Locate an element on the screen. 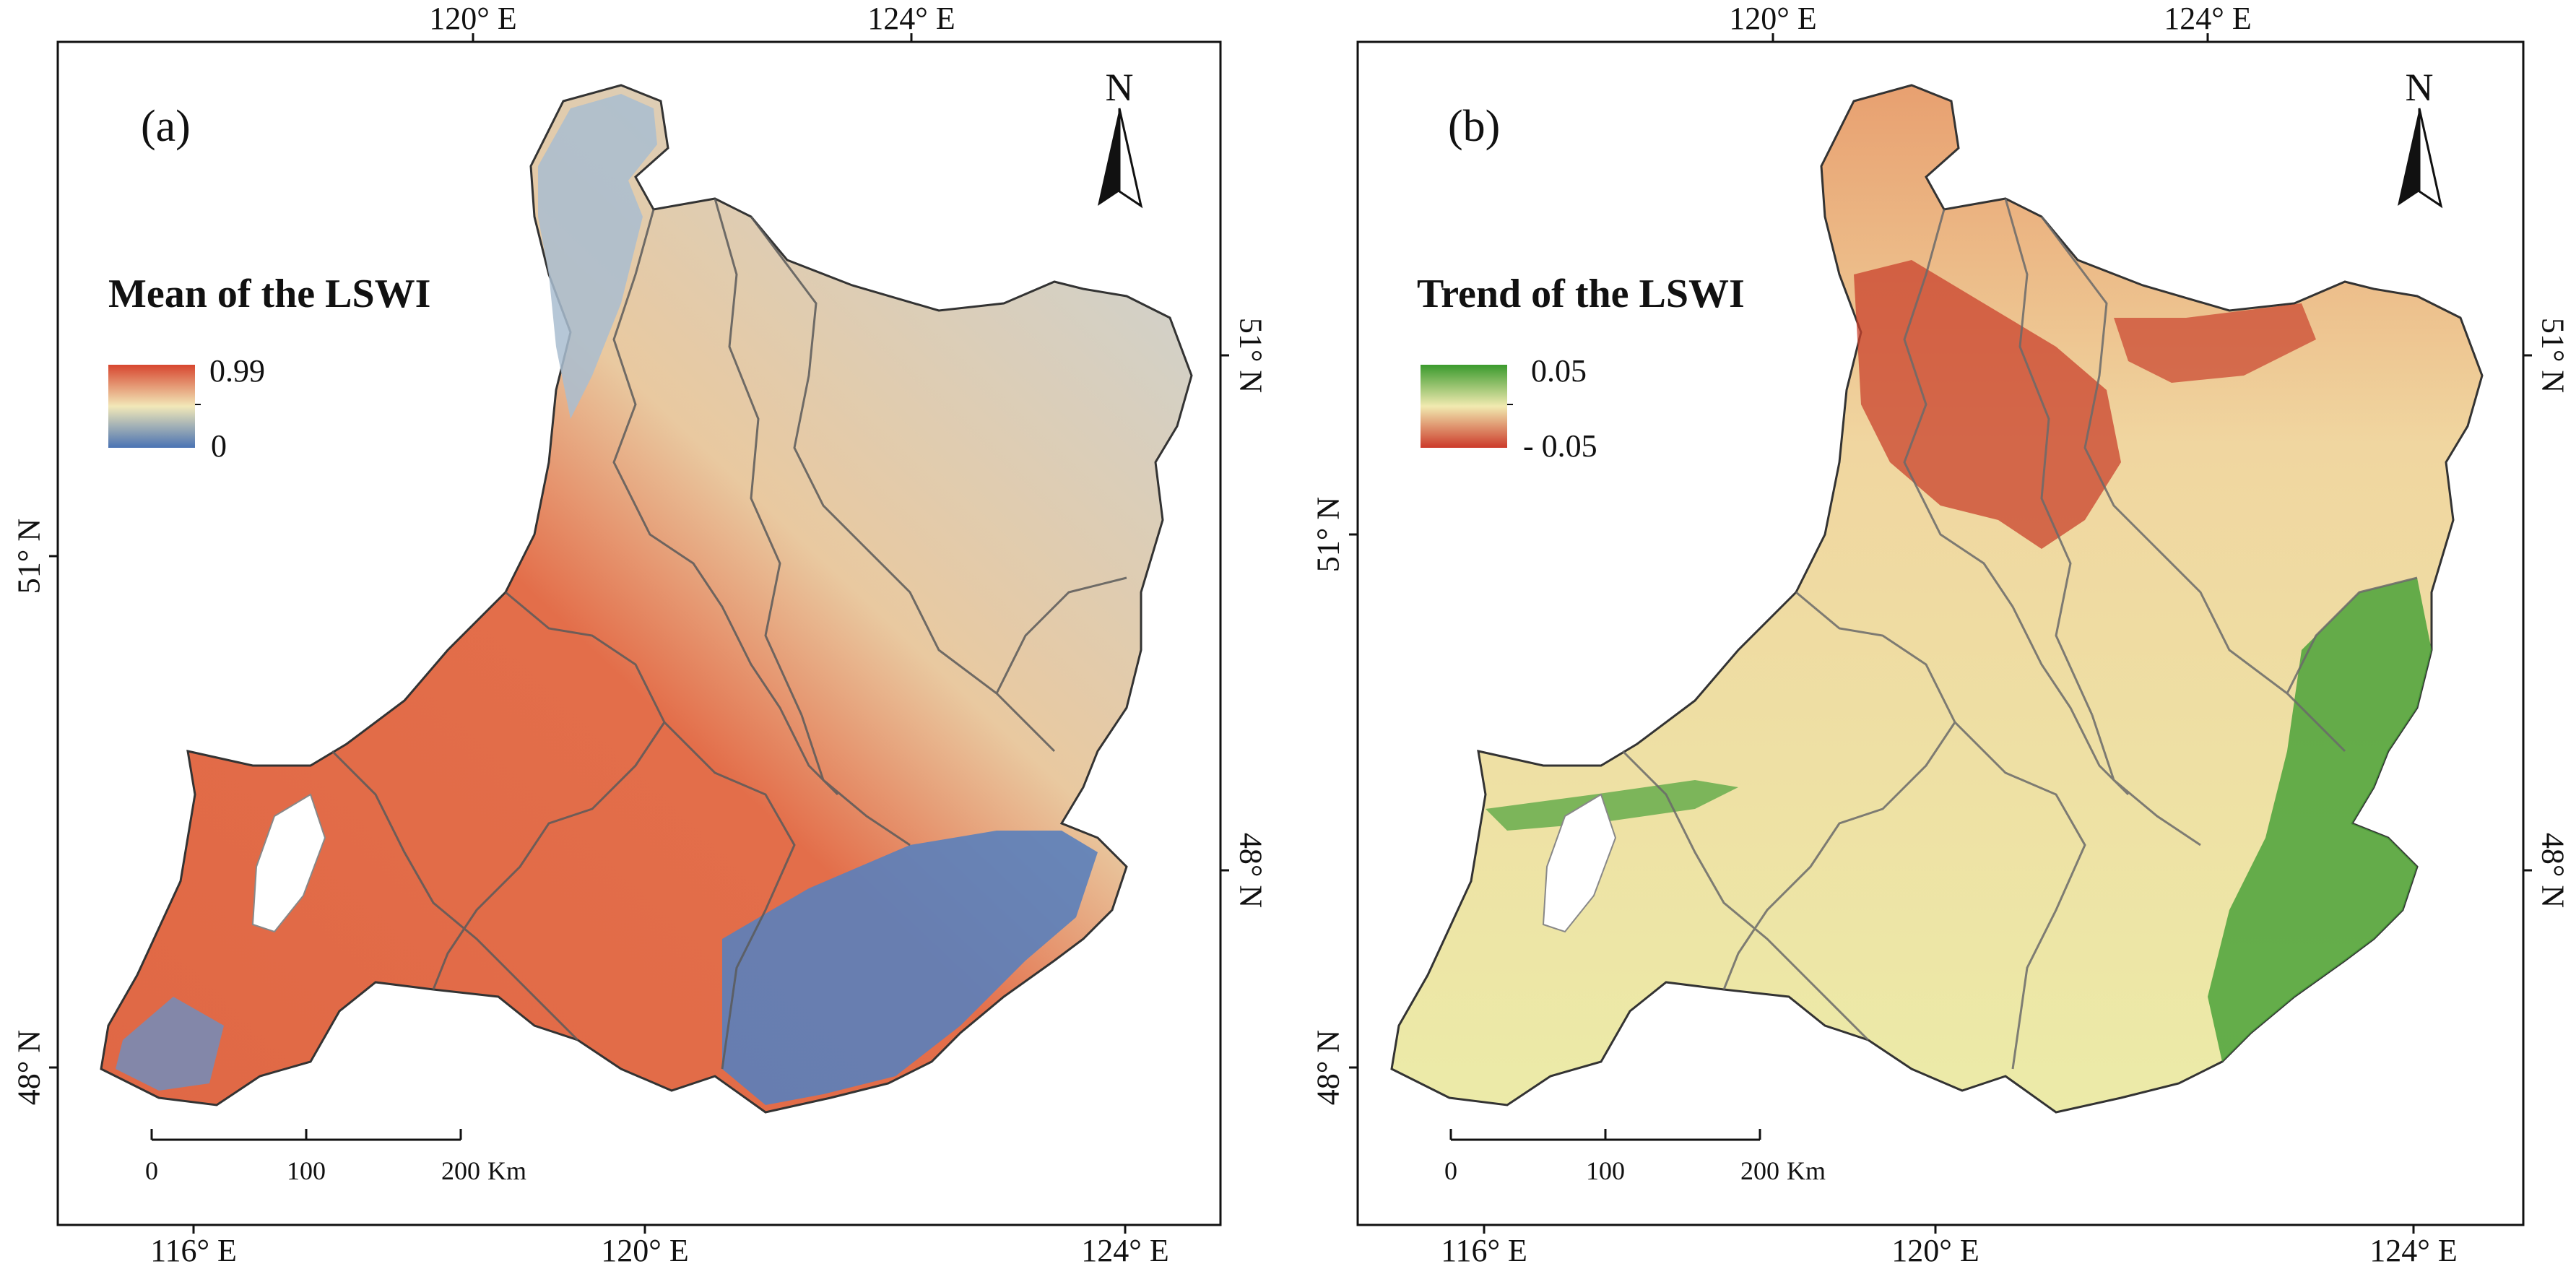 The width and height of the screenshot is (2576, 1269). legend-max: 0.05 is located at coordinates (1559, 371).